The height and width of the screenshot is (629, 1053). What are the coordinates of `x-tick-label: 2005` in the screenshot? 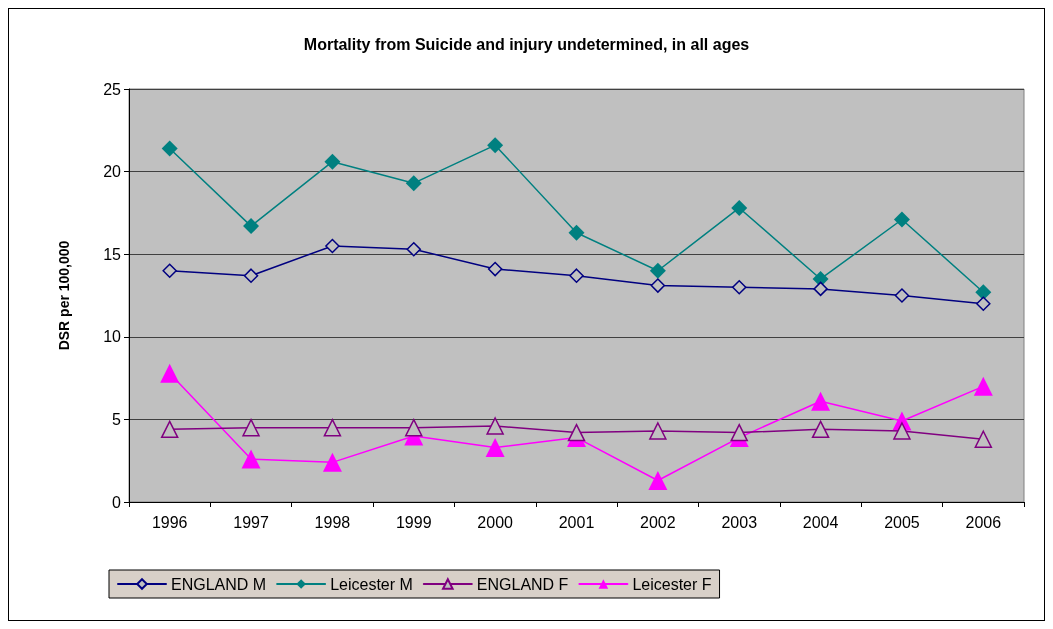 It's located at (902, 522).